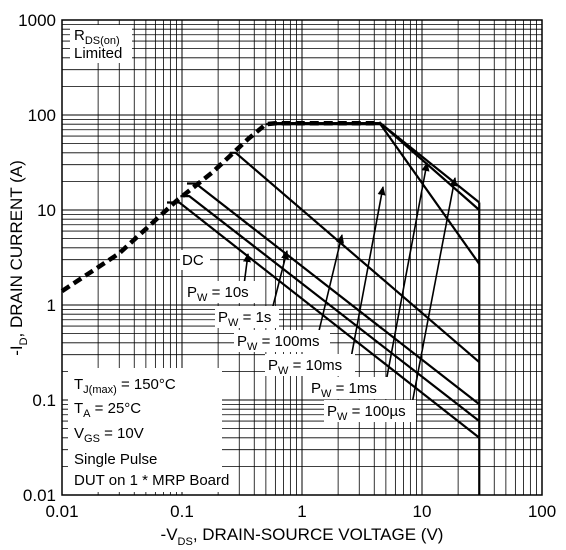 The height and width of the screenshot is (550, 566). Describe the element at coordinates (46, 210) in the screenshot. I see `y-tick-label: 10` at that location.